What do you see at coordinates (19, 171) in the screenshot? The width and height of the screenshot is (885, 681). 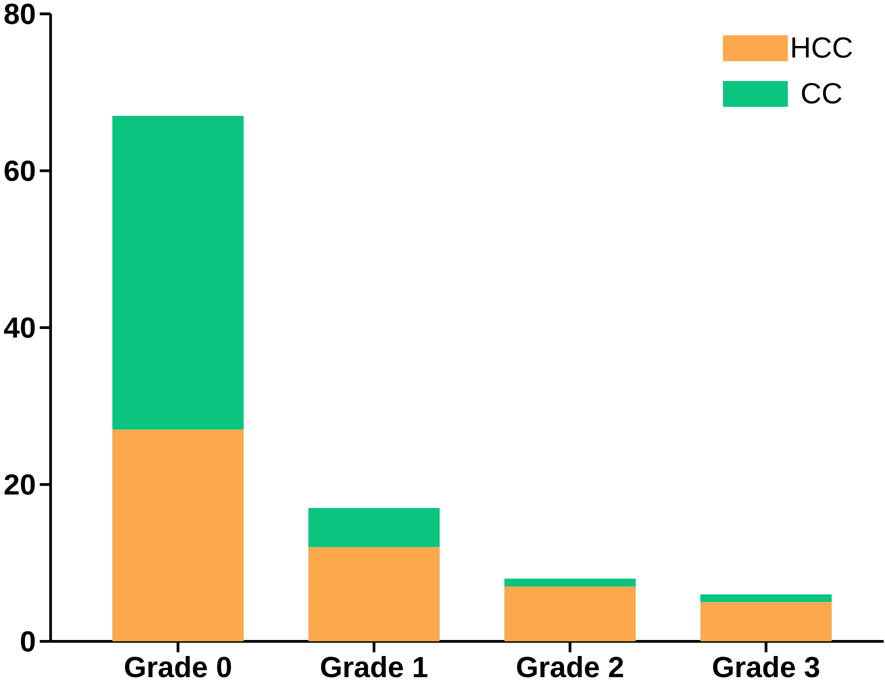 I see `y-tick-label: 60` at bounding box center [19, 171].